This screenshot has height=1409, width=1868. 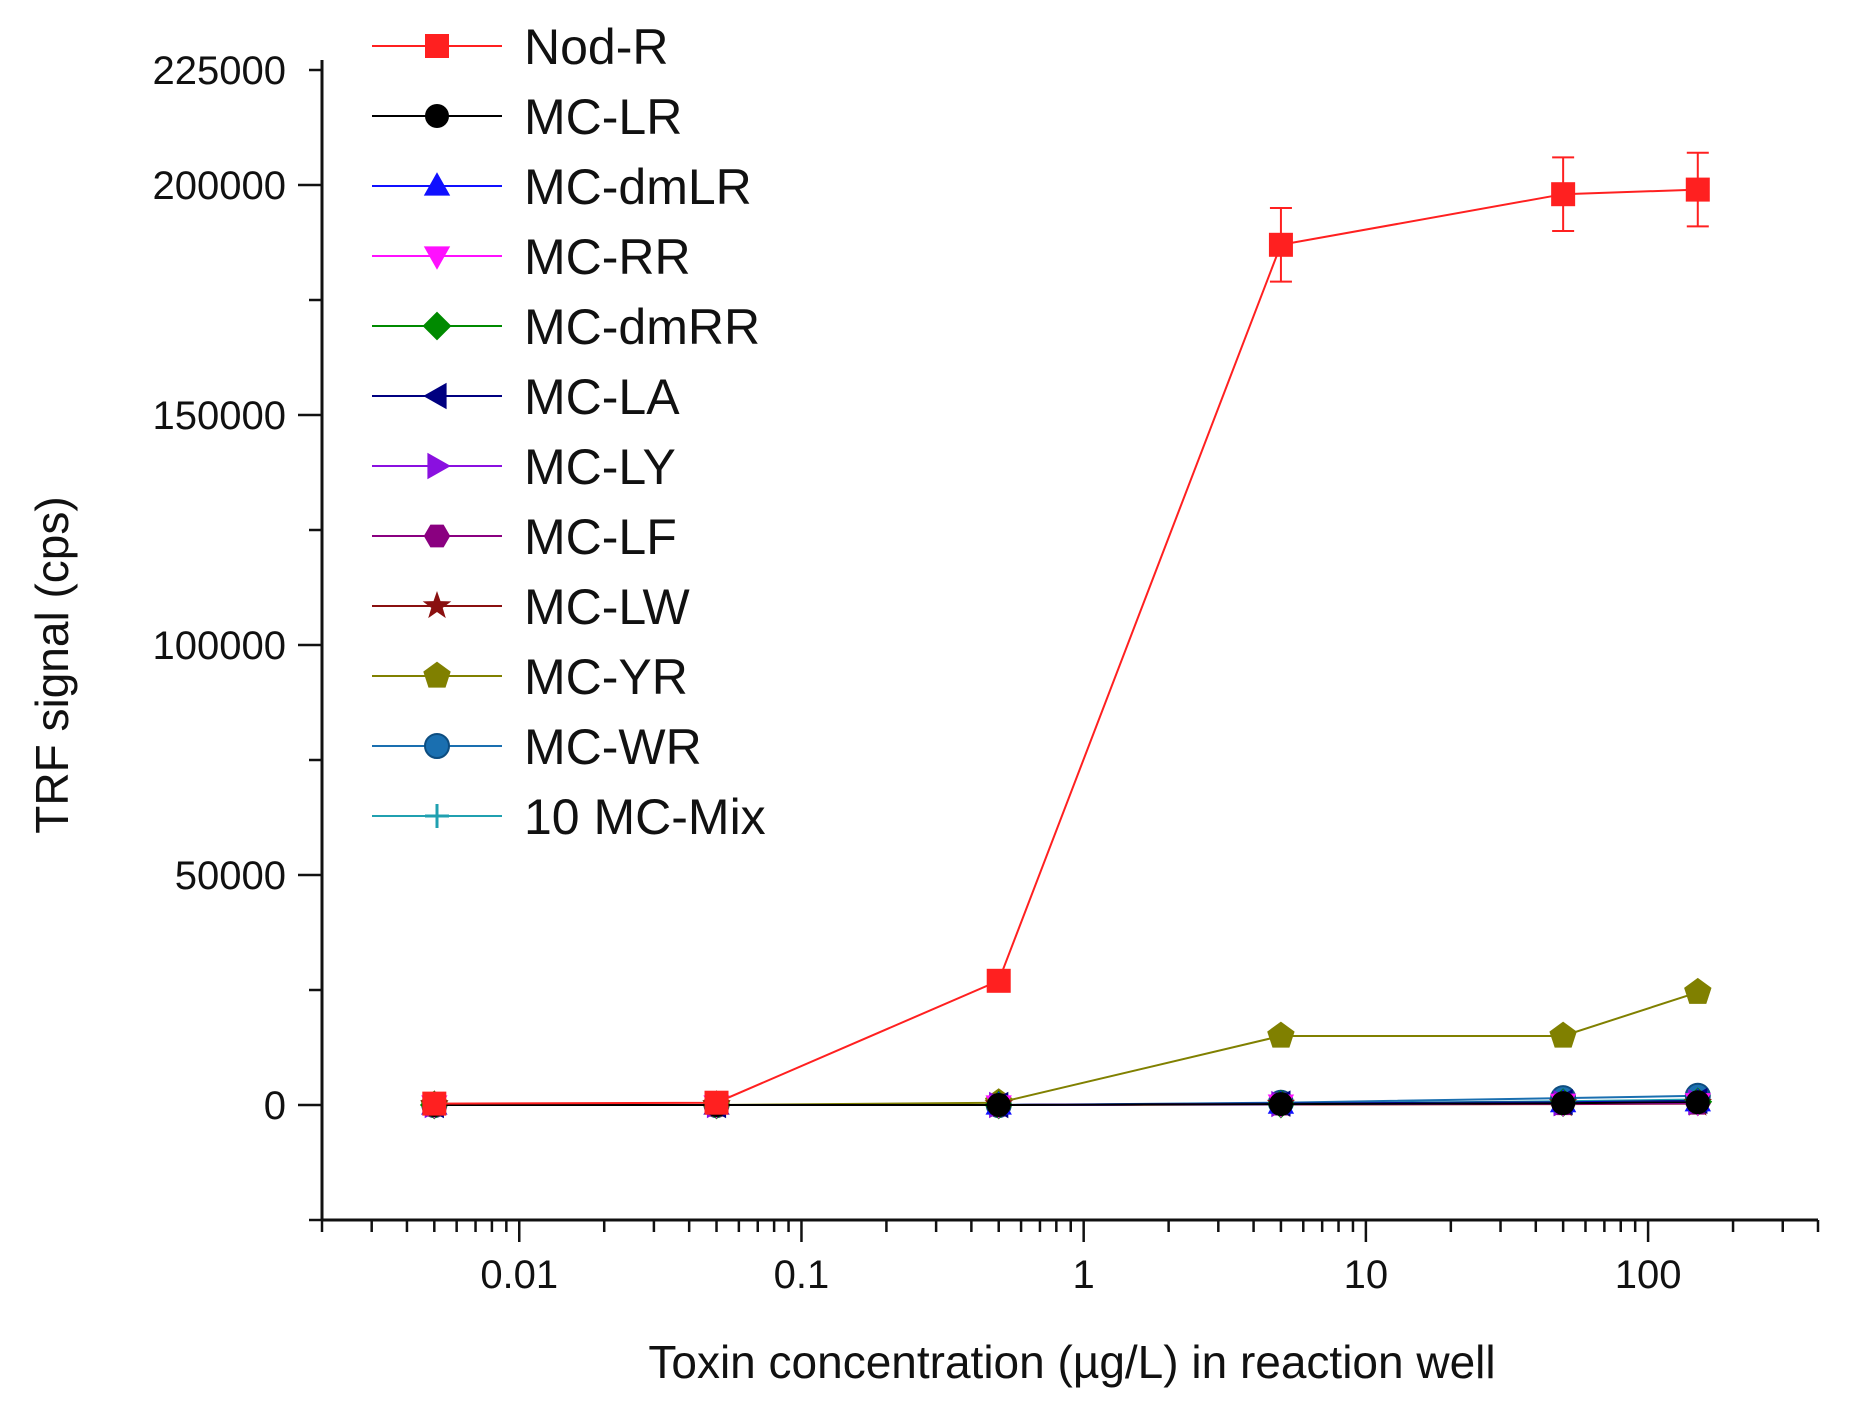 What do you see at coordinates (642, 327) in the screenshot?
I see `legend-label: MC-dmRR` at bounding box center [642, 327].